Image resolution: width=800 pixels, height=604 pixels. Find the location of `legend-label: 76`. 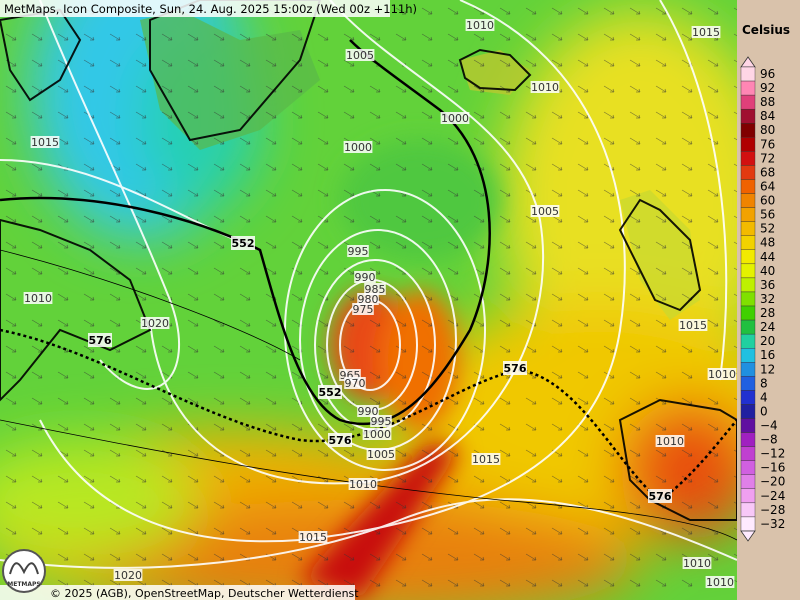

legend-label: 76 is located at coordinates (767, 144).